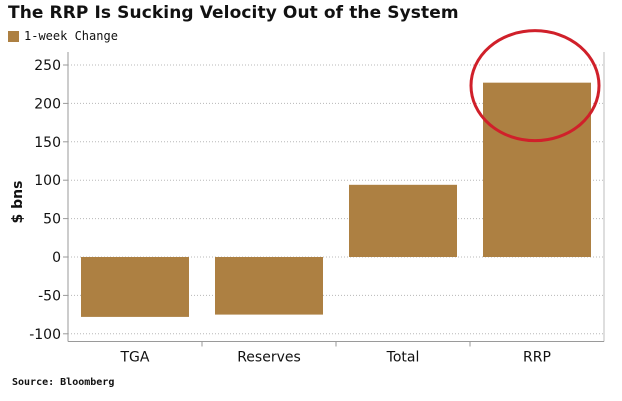 Image resolution: width=622 pixels, height=401 pixels. I want to click on x-tick-label-tga: TGA, so click(135, 357).